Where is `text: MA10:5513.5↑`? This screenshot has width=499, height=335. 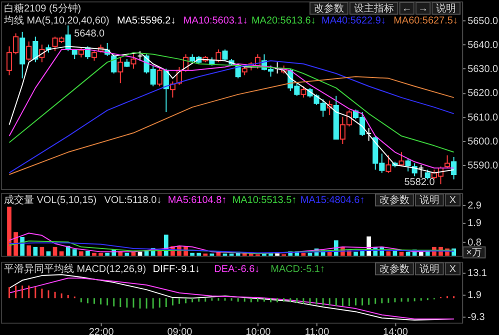 text: MA10:5513.5↑ is located at coordinates (264, 200).